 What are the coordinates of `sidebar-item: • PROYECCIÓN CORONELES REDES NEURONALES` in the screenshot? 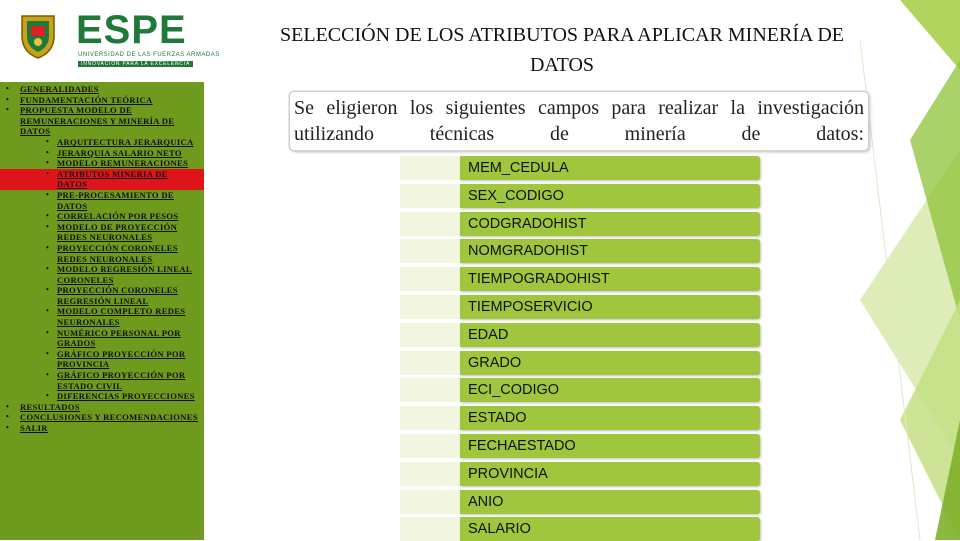 It's located at (102, 253).